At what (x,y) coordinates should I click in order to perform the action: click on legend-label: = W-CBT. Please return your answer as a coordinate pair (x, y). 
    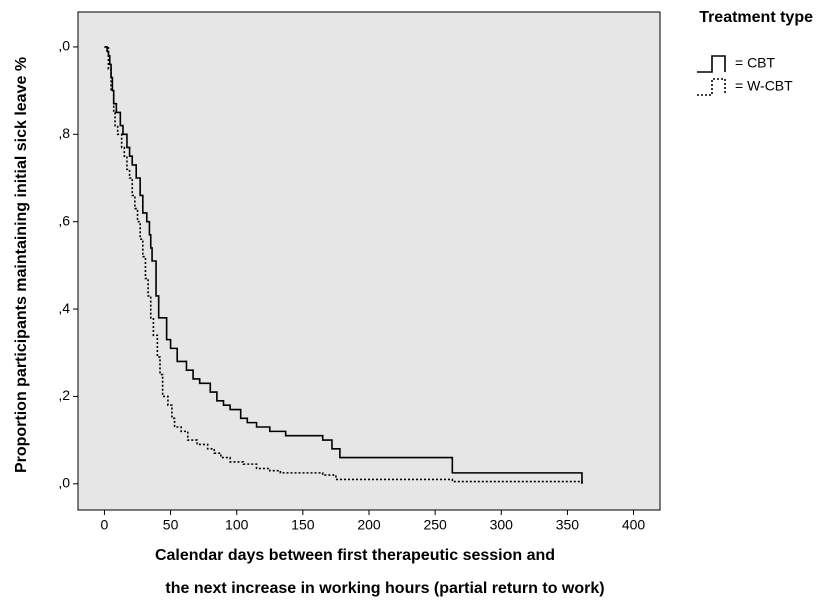
    Looking at the image, I should click on (764, 86).